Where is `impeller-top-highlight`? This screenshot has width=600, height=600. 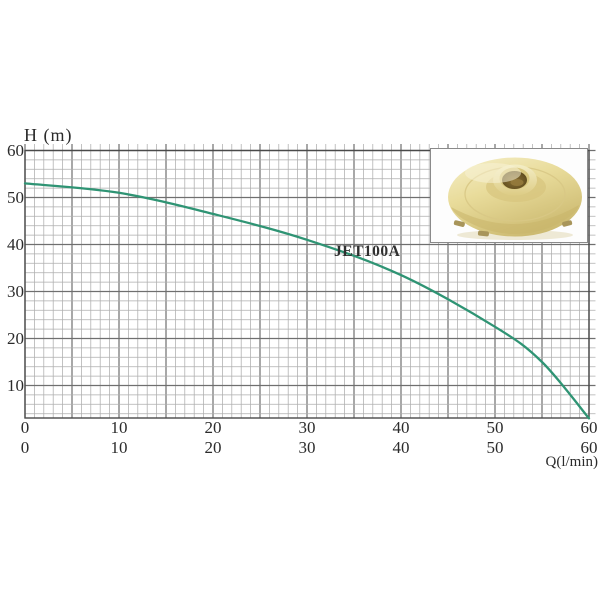 impeller-top-highlight is located at coordinates (493, 173).